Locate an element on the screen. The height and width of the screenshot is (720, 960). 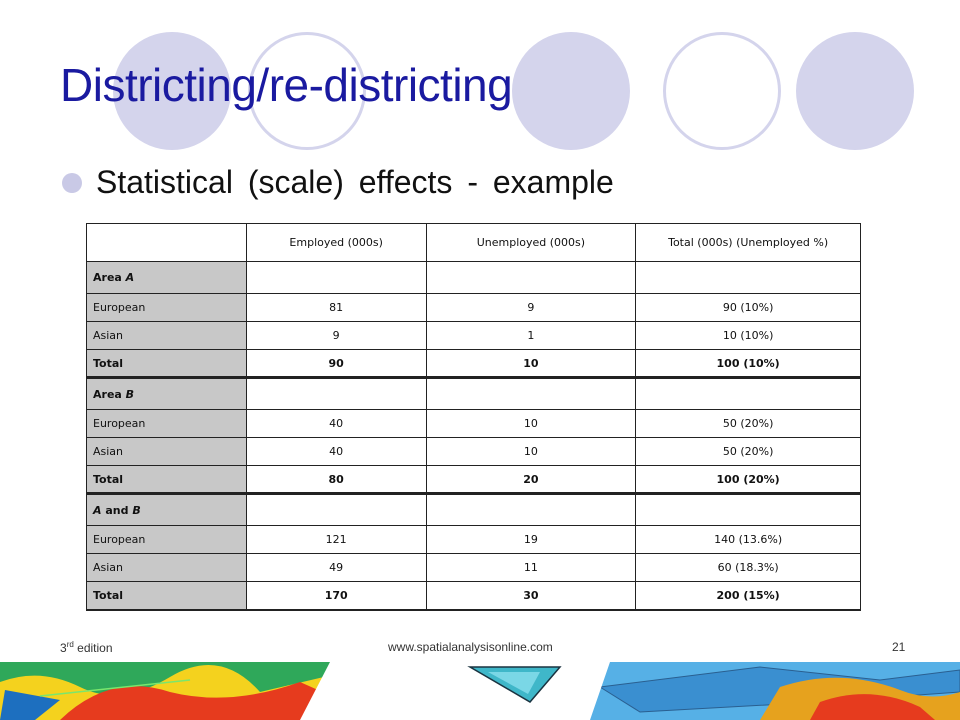
employed-cell: 9 is located at coordinates (336, 335).